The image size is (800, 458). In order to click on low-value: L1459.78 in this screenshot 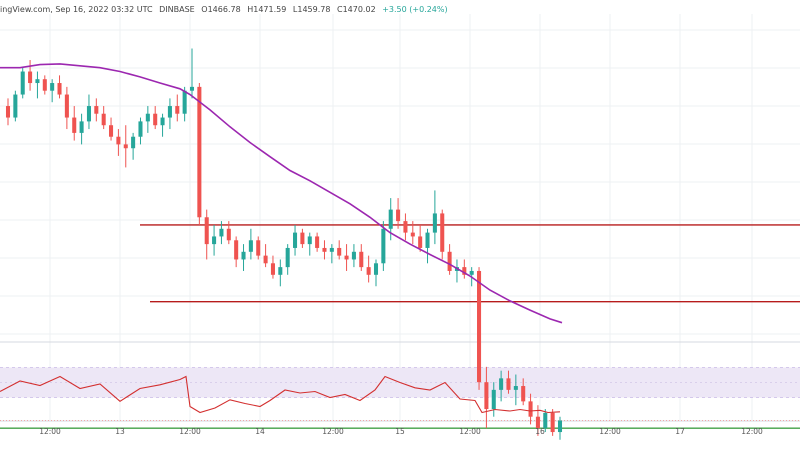, I will do `click(311, 9)`.